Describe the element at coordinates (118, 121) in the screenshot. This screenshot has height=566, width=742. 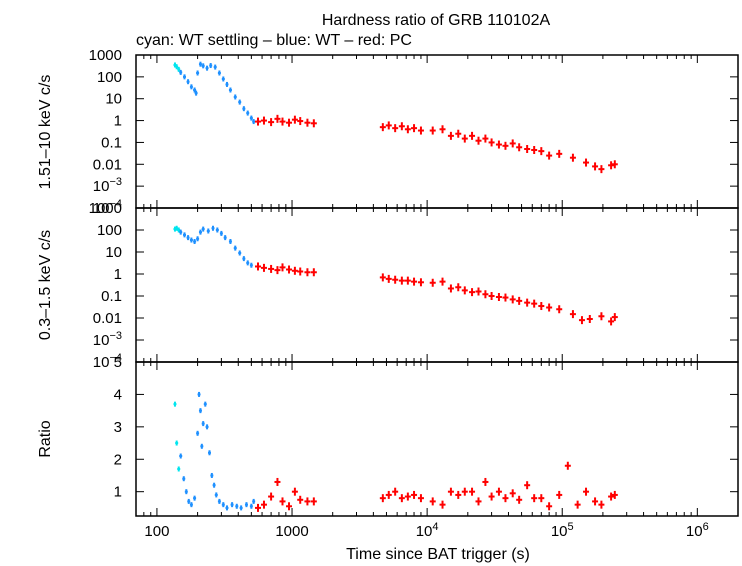
I see `y-tick-label-hard: 1` at that location.